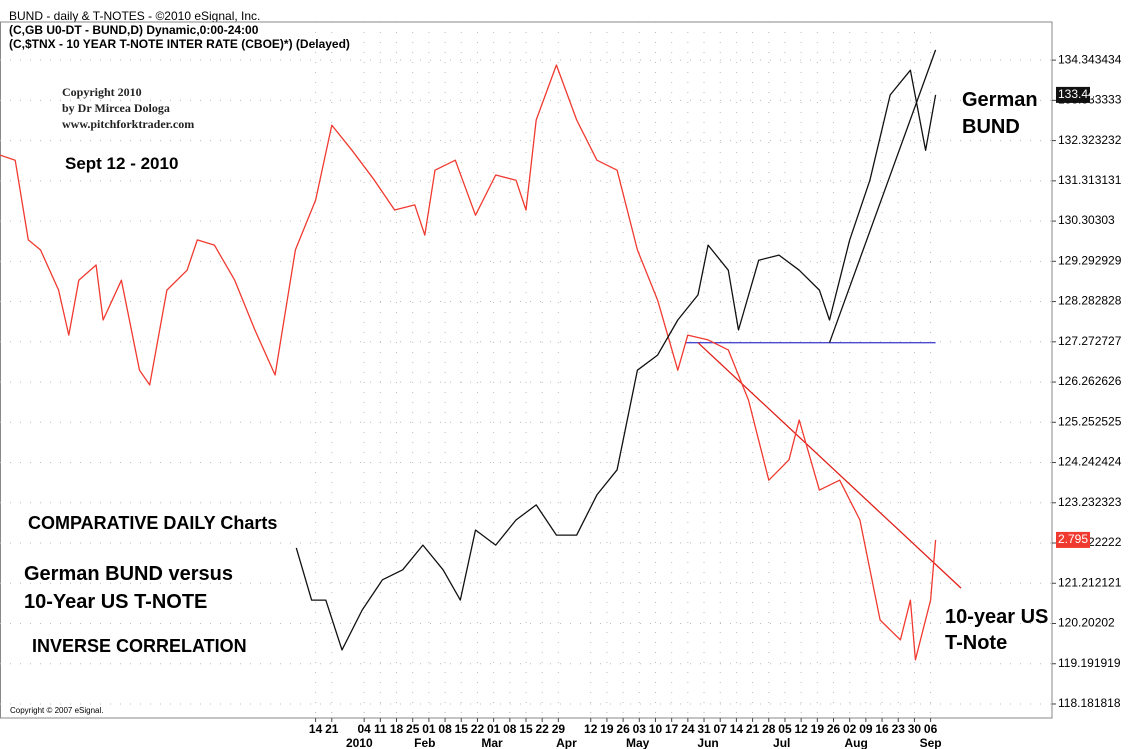 The width and height of the screenshot is (1138, 749). I want to click on y-tick-label: 132.323232, so click(1090, 140).